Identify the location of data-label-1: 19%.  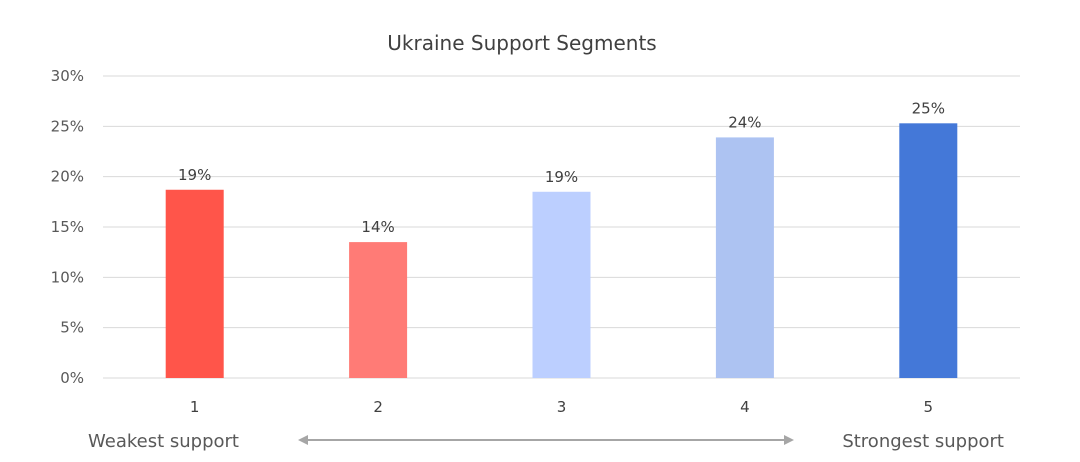
(194, 175).